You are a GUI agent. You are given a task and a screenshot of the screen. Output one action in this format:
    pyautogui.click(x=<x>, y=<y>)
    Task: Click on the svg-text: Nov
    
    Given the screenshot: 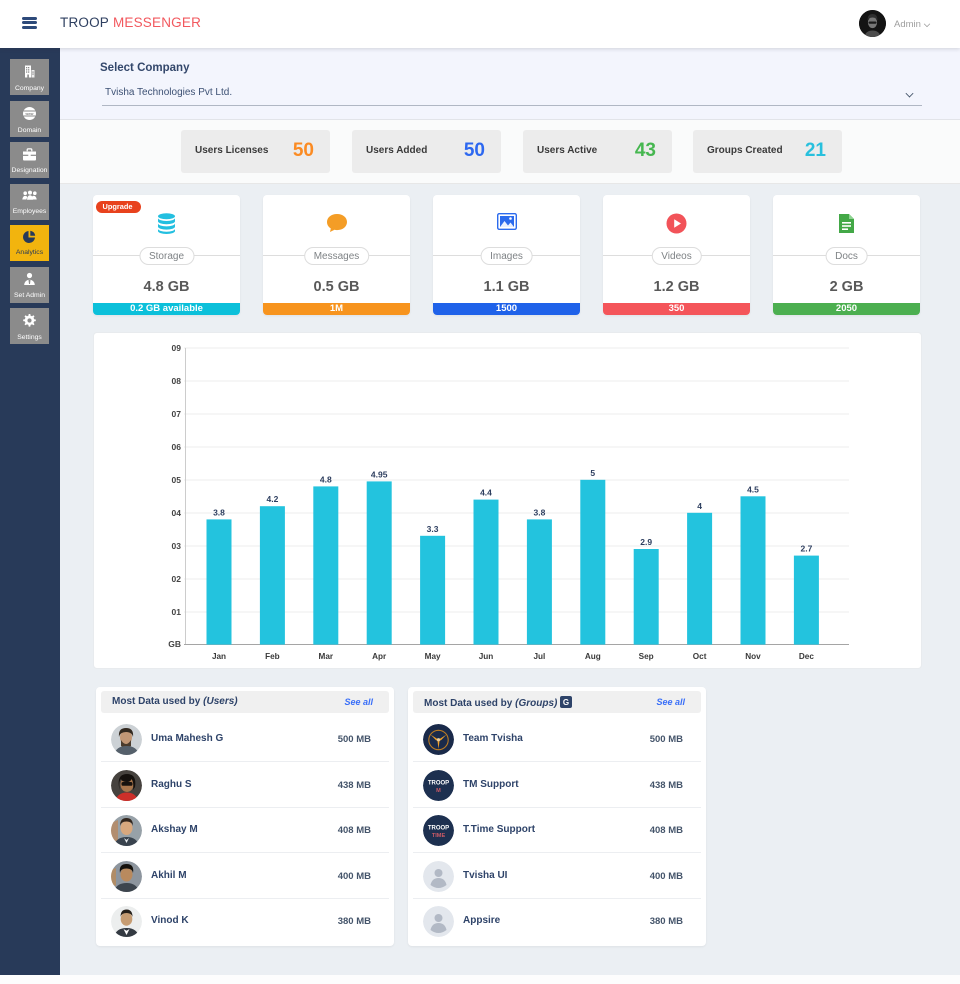 What is the action you would take?
    pyautogui.click(x=753, y=656)
    